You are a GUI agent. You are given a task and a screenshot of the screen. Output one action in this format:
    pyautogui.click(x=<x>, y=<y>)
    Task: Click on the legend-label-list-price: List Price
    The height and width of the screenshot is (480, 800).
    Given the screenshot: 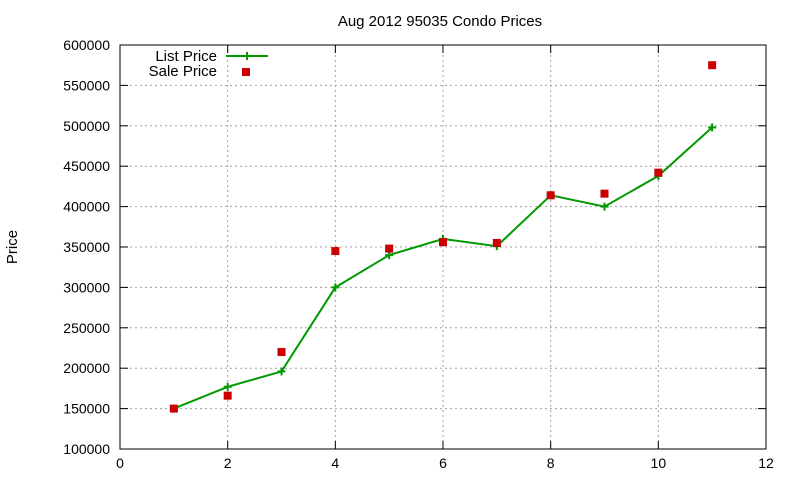 What is the action you would take?
    pyautogui.click(x=186, y=56)
    